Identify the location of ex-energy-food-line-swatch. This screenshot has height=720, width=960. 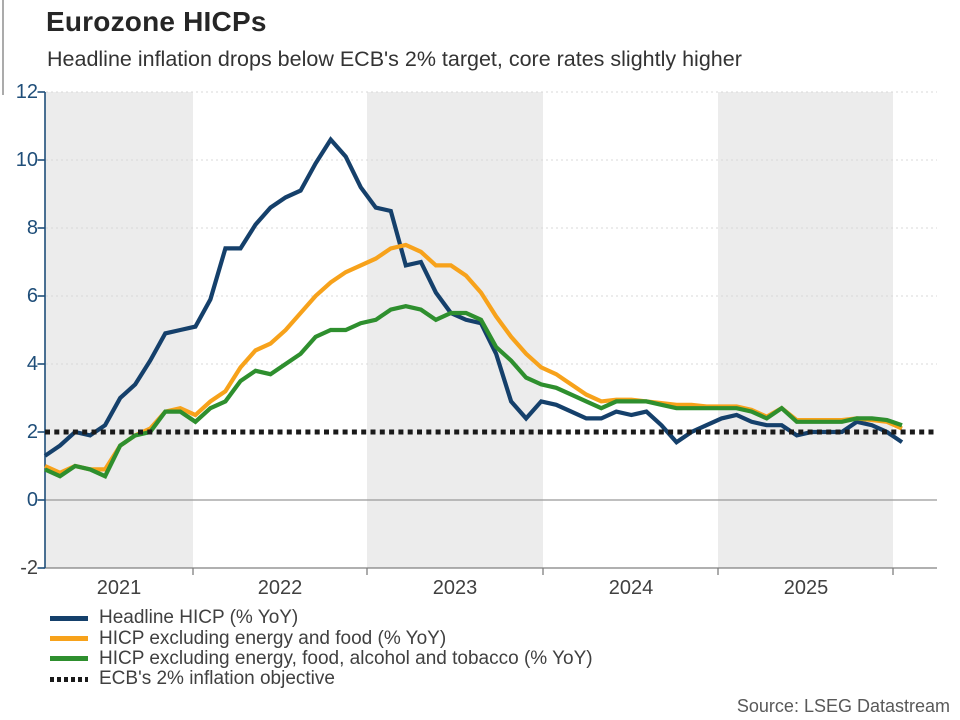
(69, 639).